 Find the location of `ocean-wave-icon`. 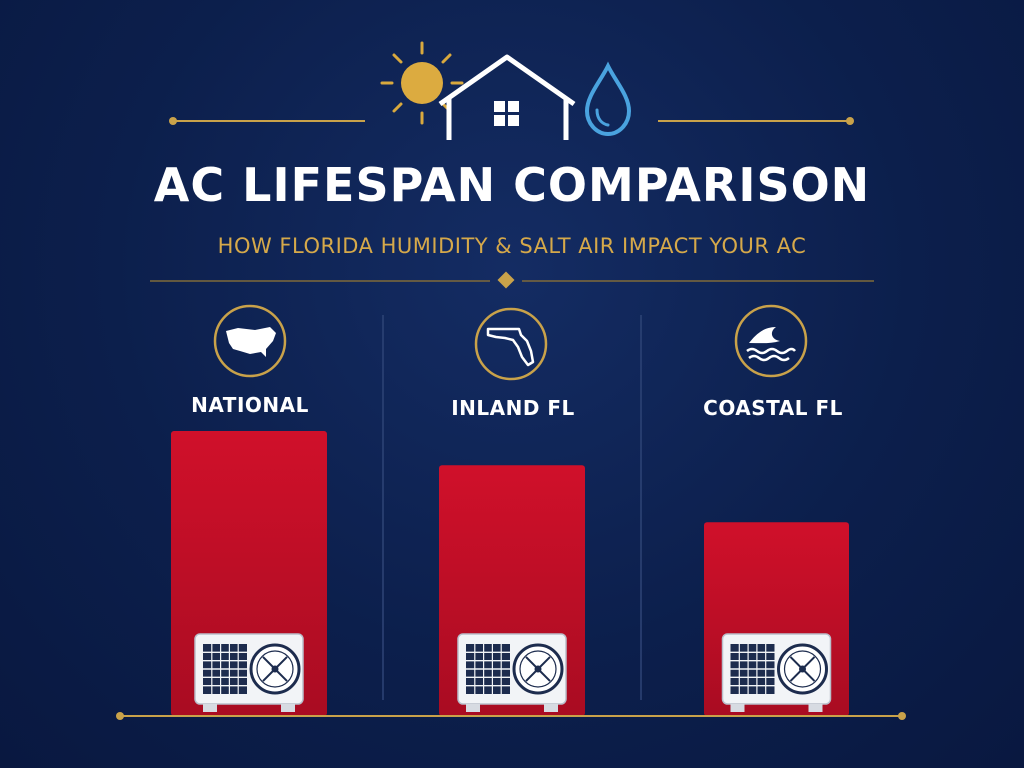

ocean-wave-icon is located at coordinates (771, 341).